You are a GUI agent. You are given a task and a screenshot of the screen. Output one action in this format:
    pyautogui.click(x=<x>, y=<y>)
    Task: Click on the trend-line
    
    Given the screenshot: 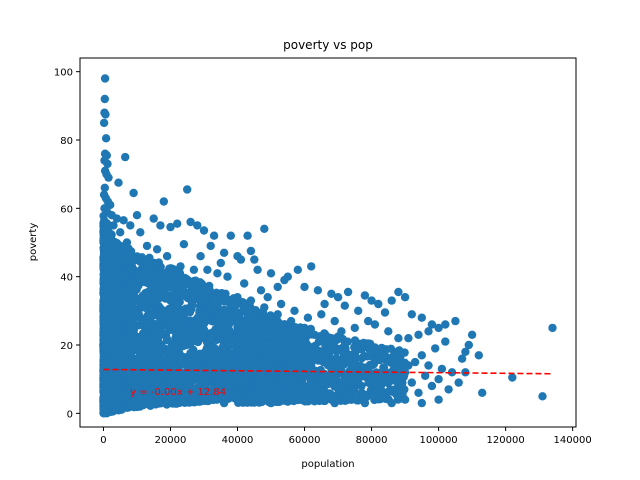 What is the action you would take?
    pyautogui.click(x=328, y=371)
    